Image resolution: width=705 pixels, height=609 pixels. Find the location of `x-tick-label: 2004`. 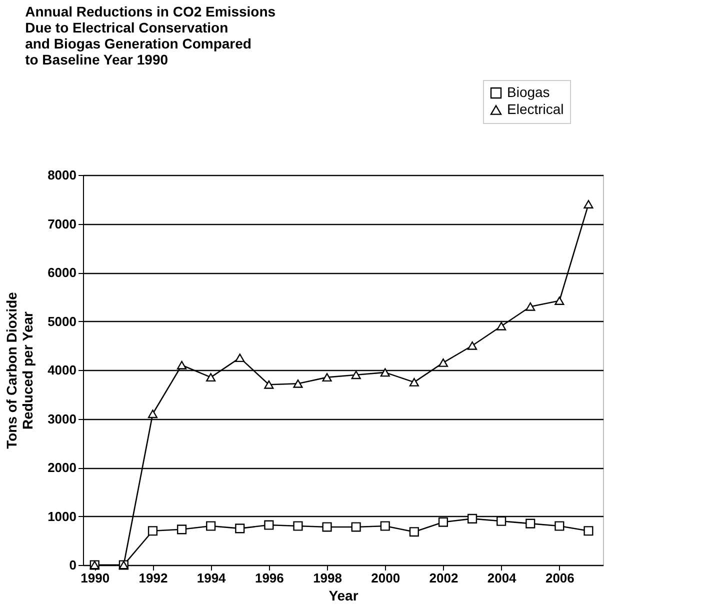

x-tick-label: 2004 is located at coordinates (502, 578).